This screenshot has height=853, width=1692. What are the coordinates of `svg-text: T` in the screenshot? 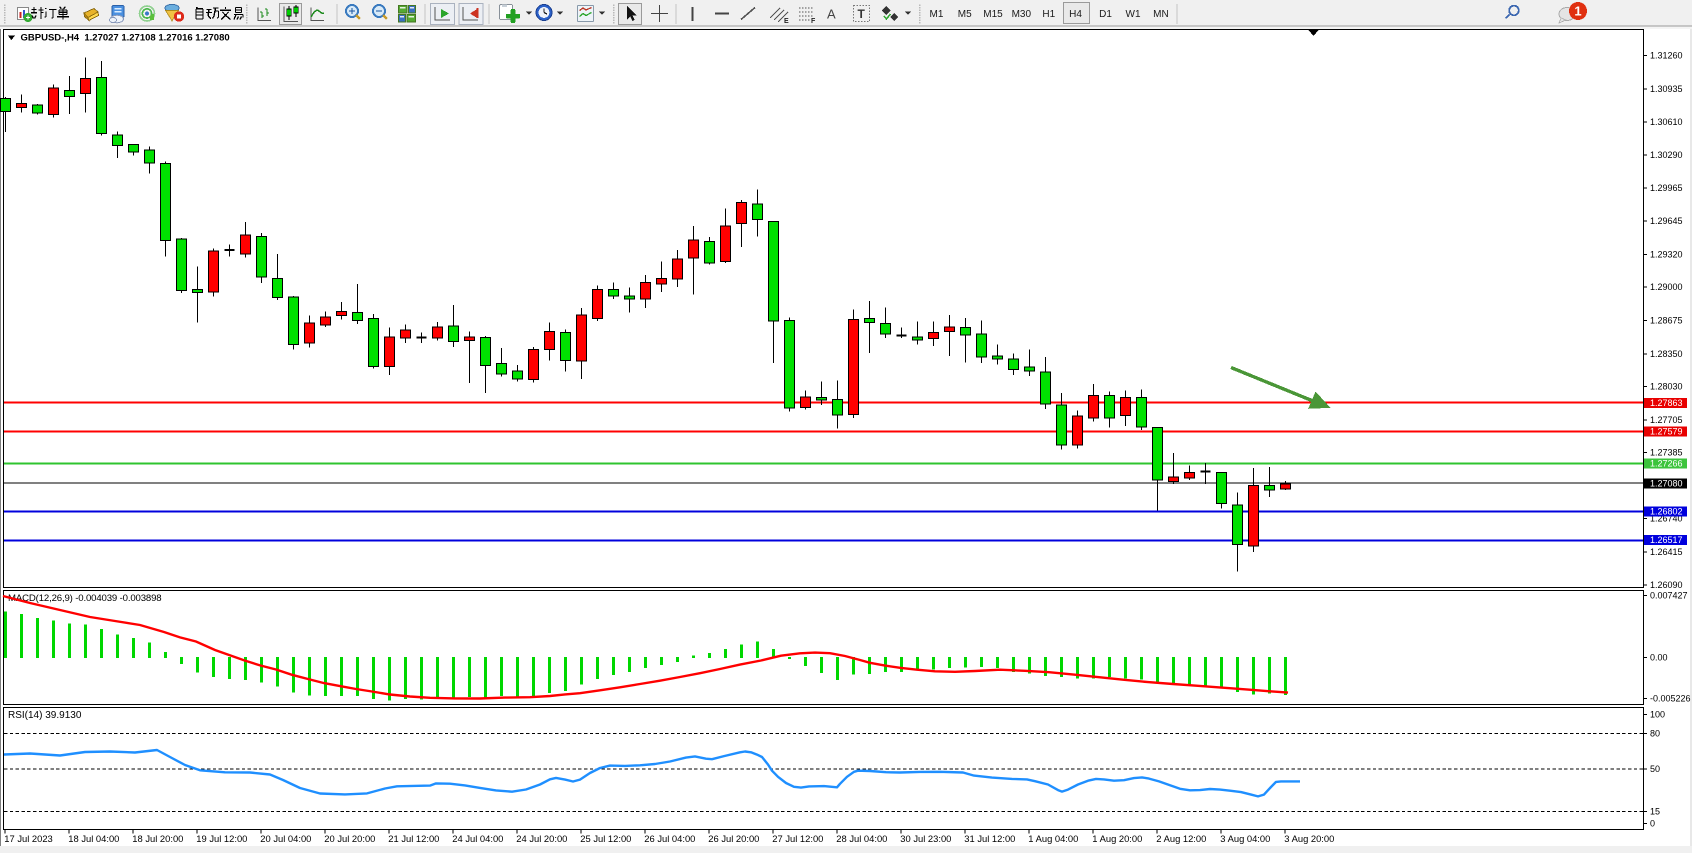 It's located at (862, 14).